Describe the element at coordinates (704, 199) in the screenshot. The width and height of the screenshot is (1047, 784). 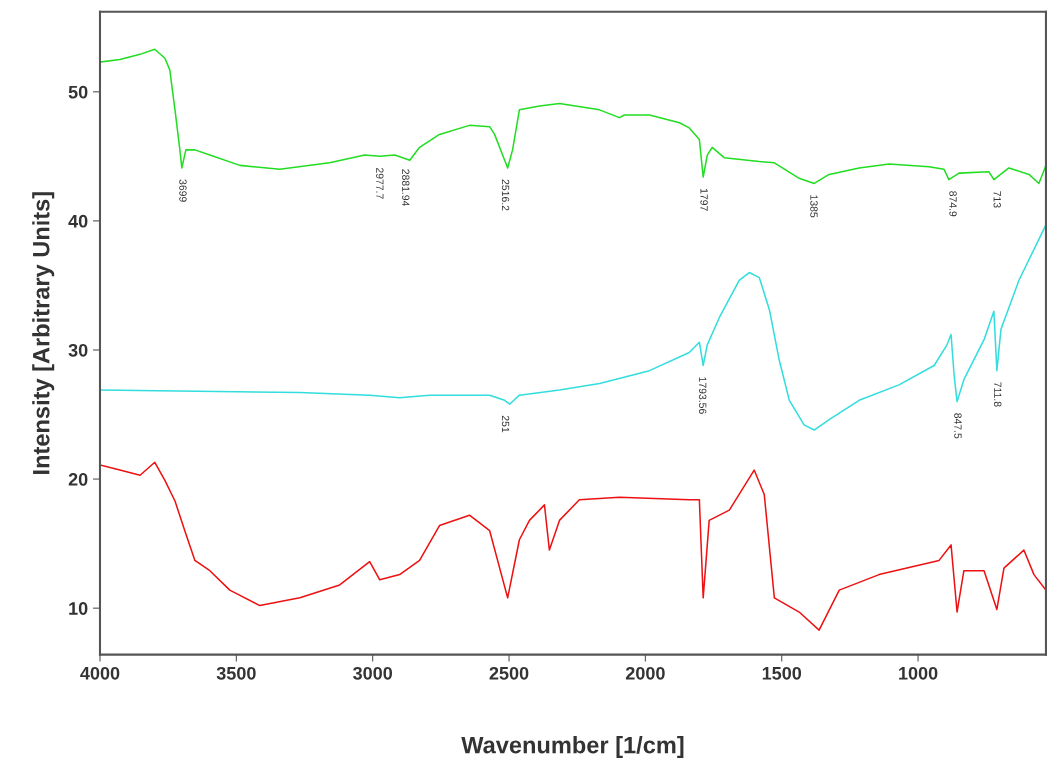
I see `annotation: 1797` at that location.